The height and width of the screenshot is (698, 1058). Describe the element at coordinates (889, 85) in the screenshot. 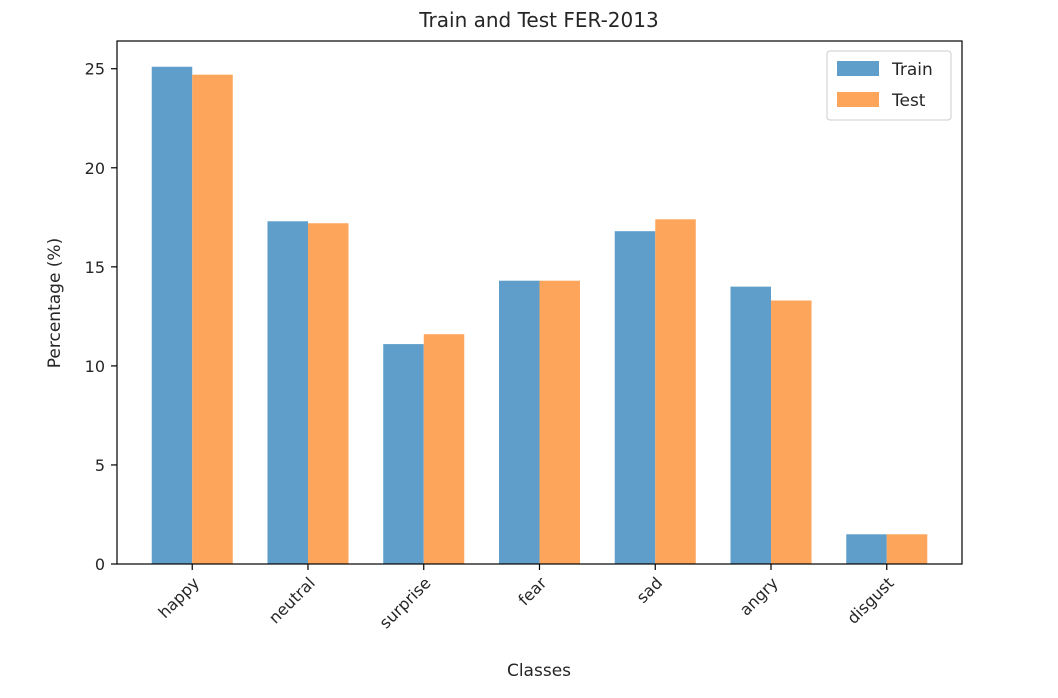

I see `legend: Train Test` at that location.